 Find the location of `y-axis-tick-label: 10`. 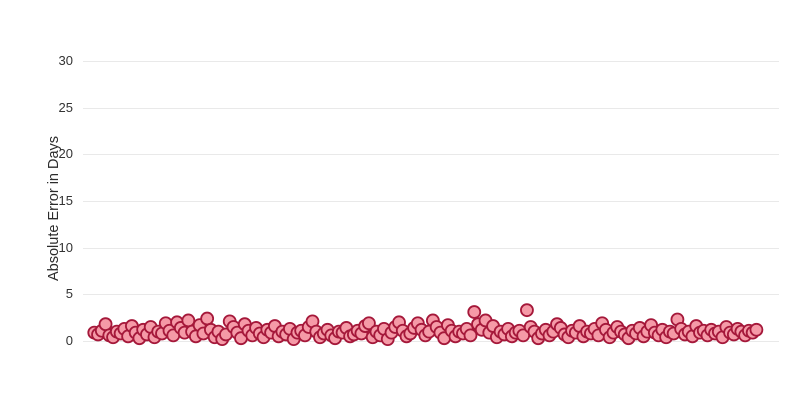

y-axis-tick-label: 10 is located at coordinates (65, 247).